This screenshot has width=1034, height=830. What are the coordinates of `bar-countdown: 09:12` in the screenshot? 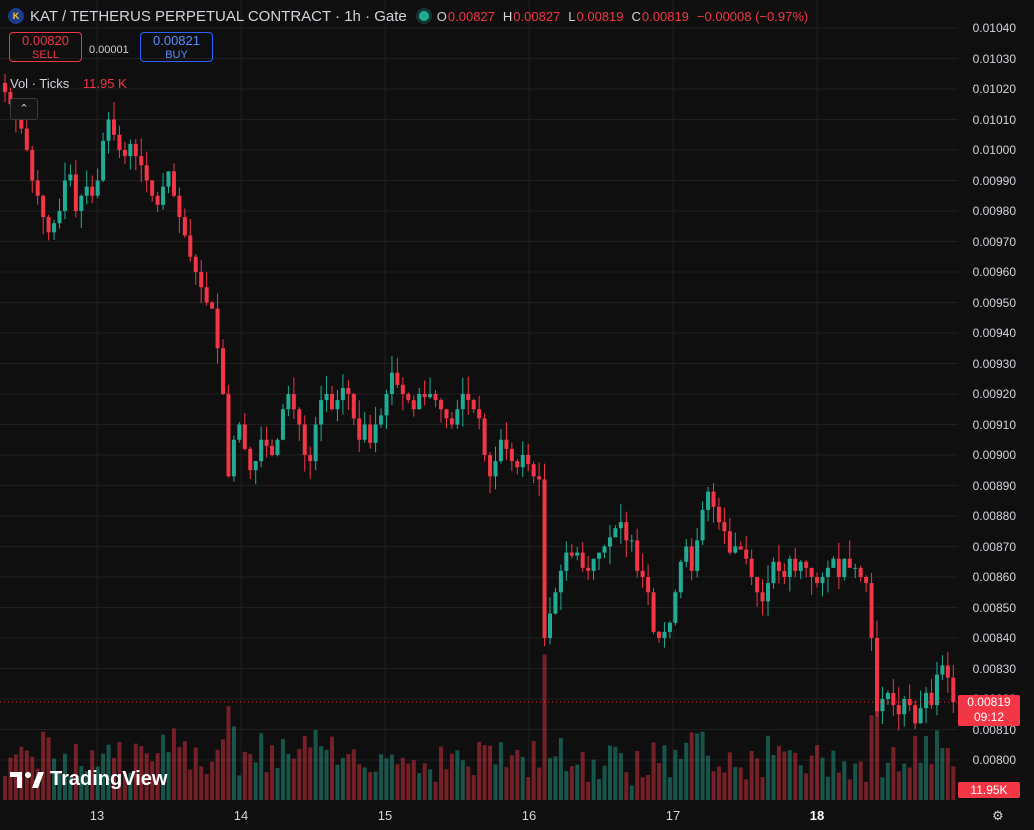 It's located at (989, 717).